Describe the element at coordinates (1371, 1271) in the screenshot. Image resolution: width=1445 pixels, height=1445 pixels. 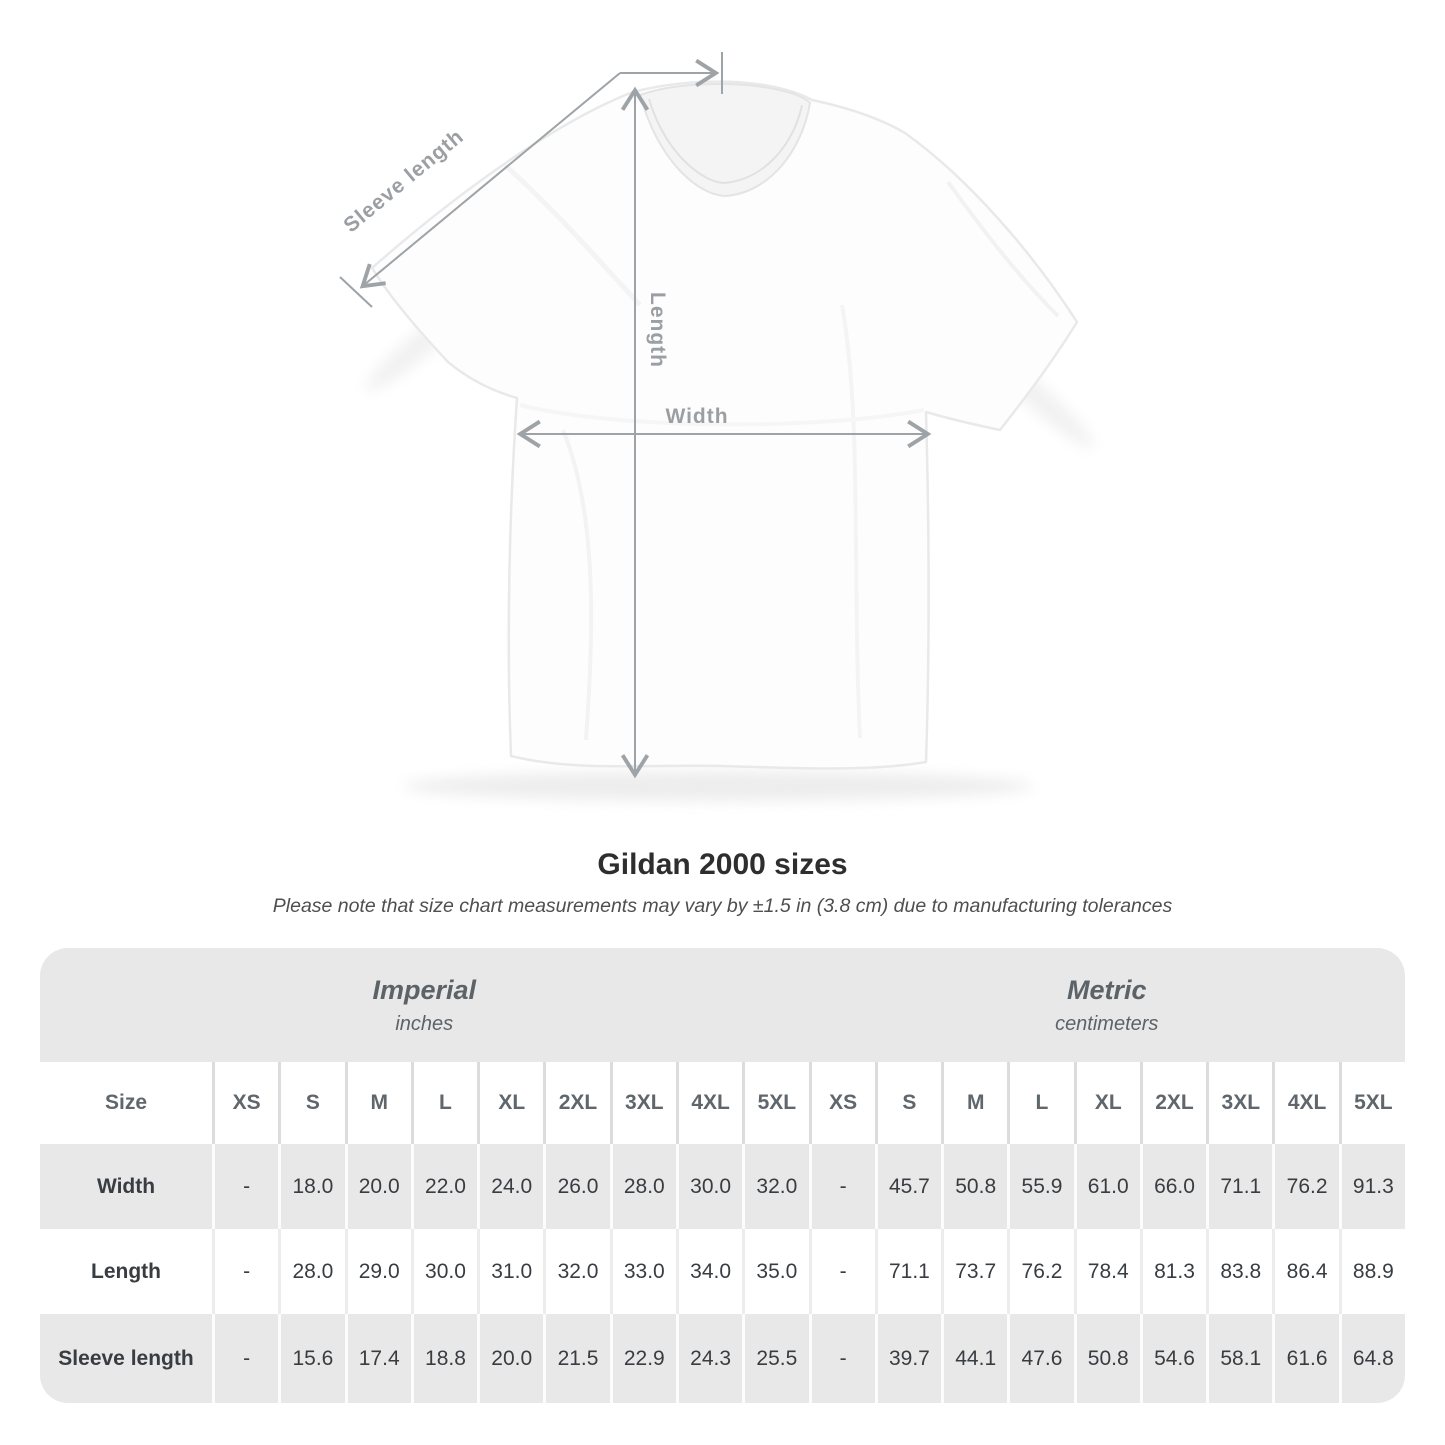
I see `cell: 88.9` at that location.